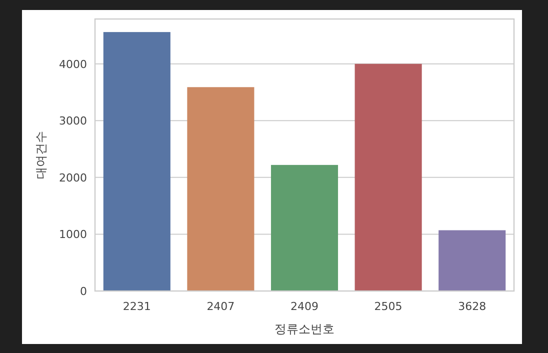 This screenshot has width=548, height=353. What do you see at coordinates (41, 155) in the screenshot?
I see `y-axis-title: 대여건수` at bounding box center [41, 155].